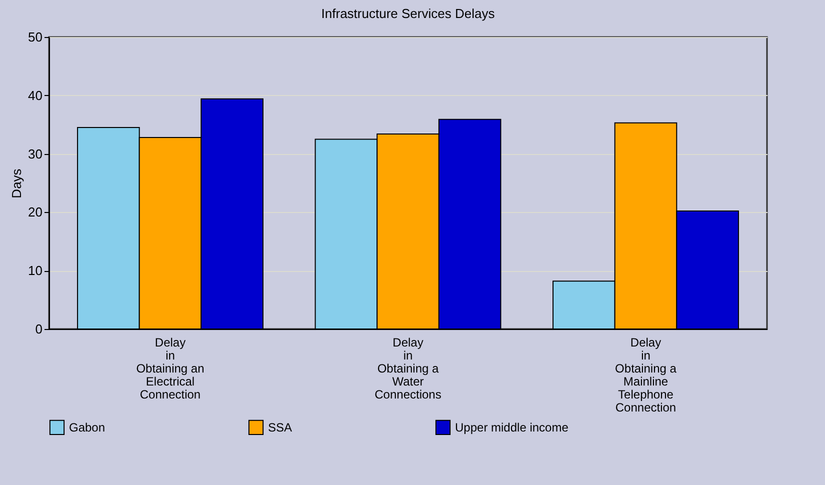 This screenshot has width=825, height=485. Describe the element at coordinates (280, 427) in the screenshot. I see `legend-label: SSA` at that location.